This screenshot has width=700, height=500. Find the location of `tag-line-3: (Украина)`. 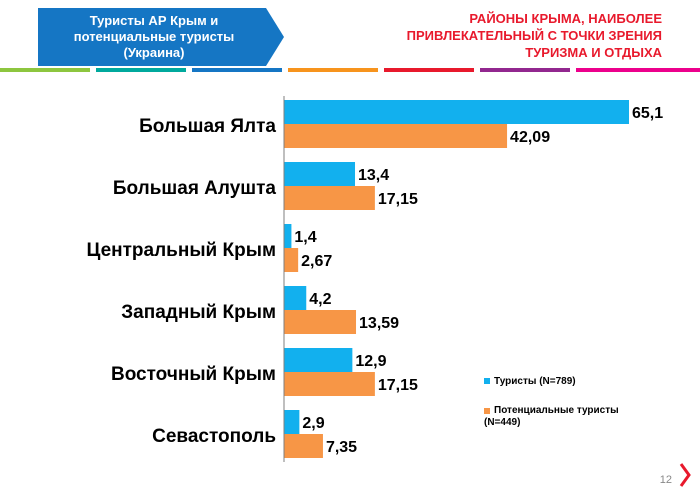

tag-line-3: (Украина) is located at coordinates (154, 52).